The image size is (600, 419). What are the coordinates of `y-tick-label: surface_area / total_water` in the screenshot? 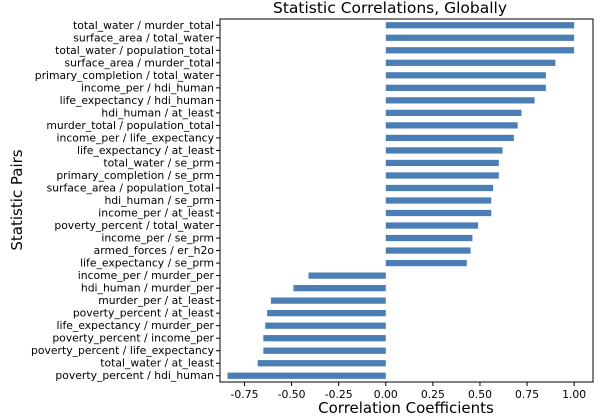 It's located at (143, 37).